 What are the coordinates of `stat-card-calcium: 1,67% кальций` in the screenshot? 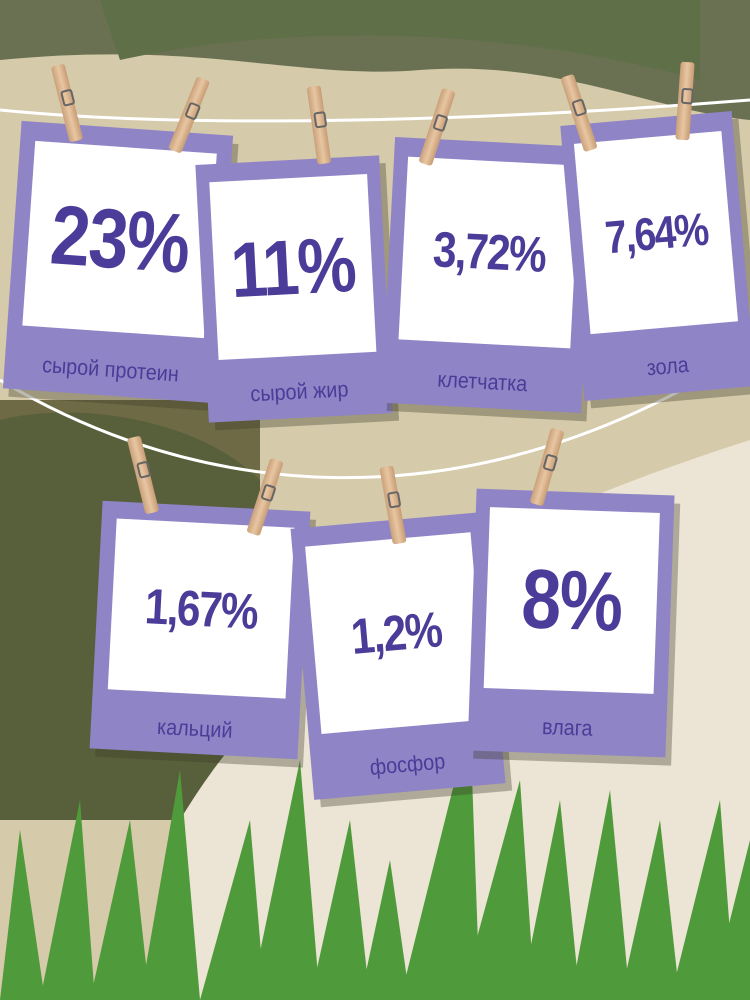 It's located at (200, 630).